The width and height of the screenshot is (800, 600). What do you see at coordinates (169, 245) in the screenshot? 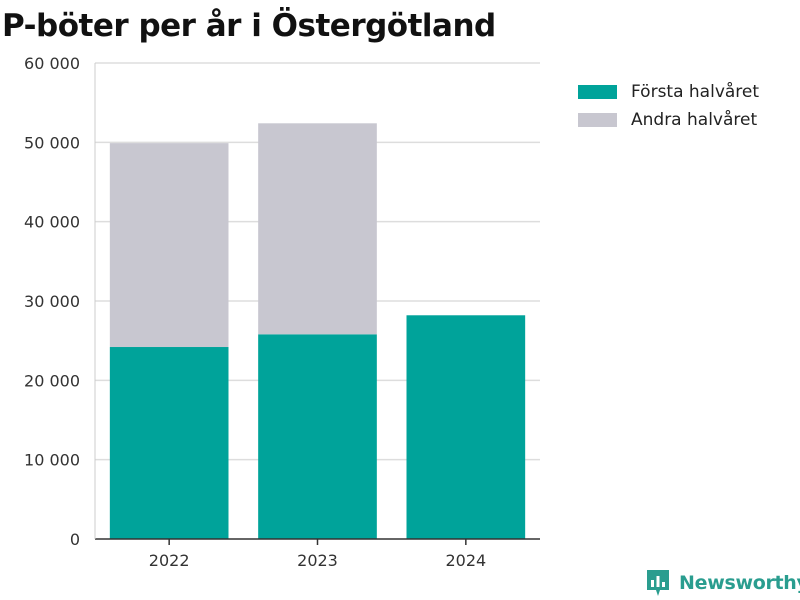
I see `bar-second-half-2022` at bounding box center [169, 245].